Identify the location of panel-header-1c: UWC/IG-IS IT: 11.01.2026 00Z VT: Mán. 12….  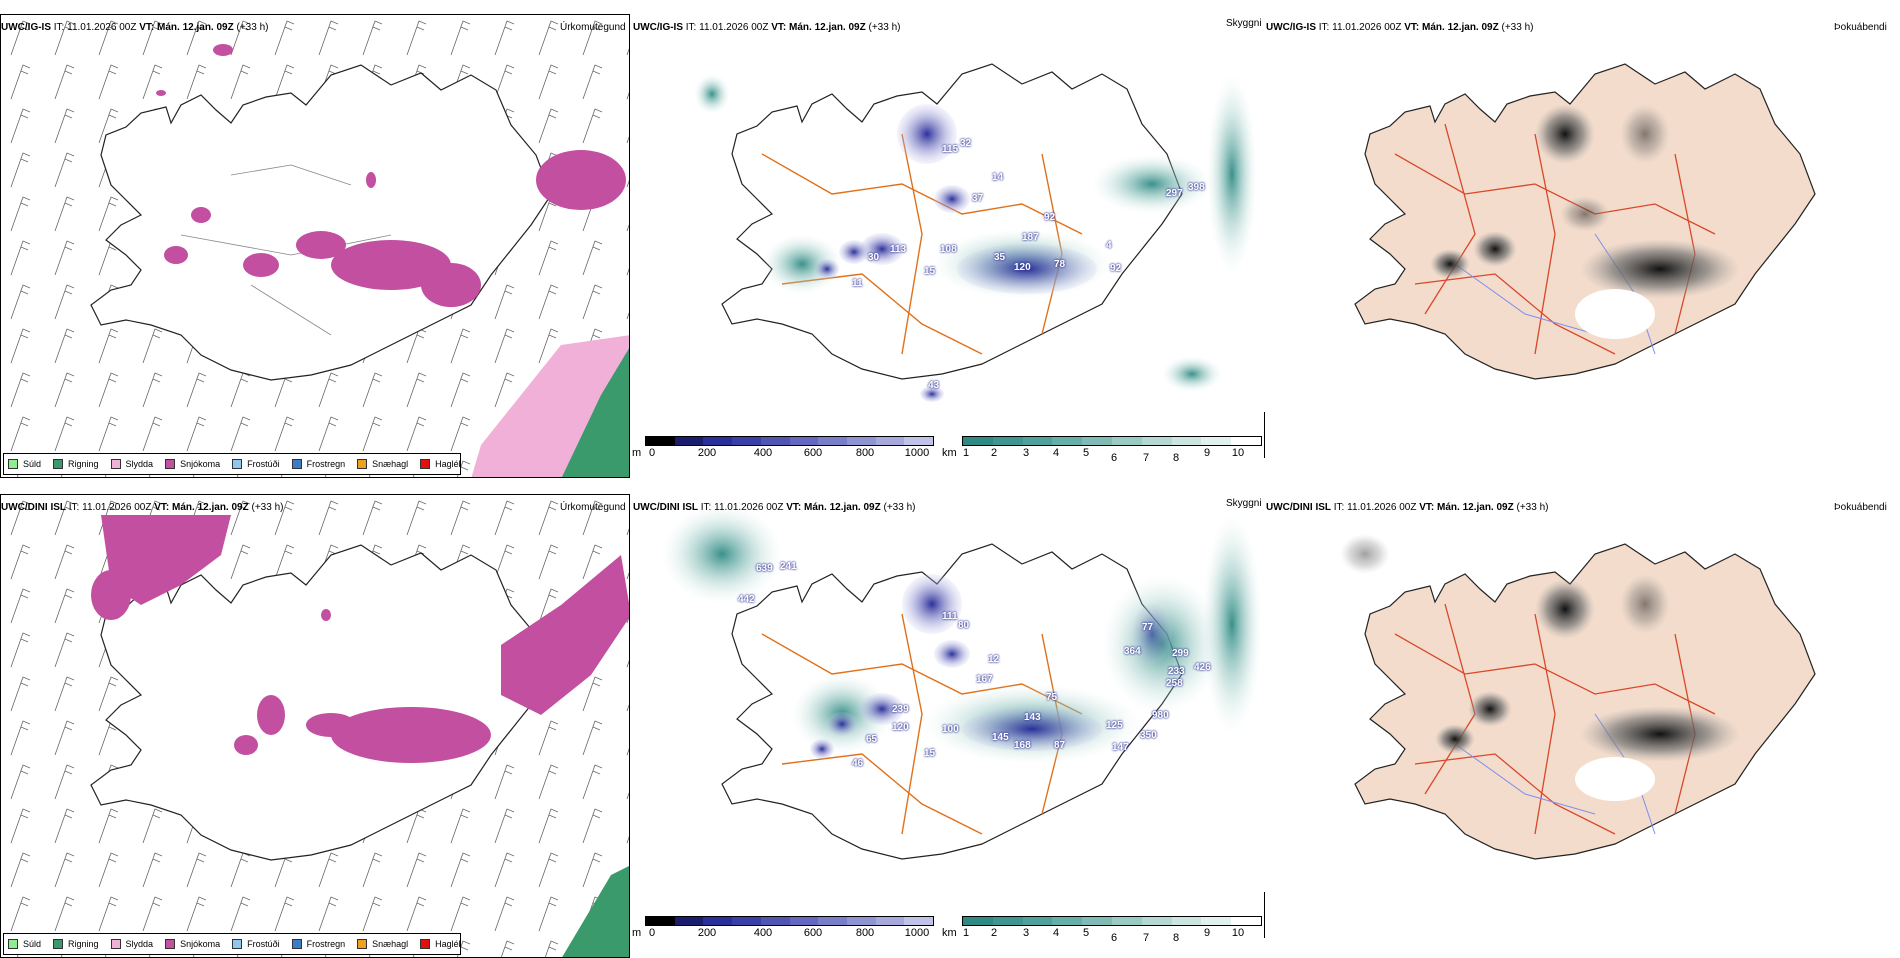
(1400, 27).